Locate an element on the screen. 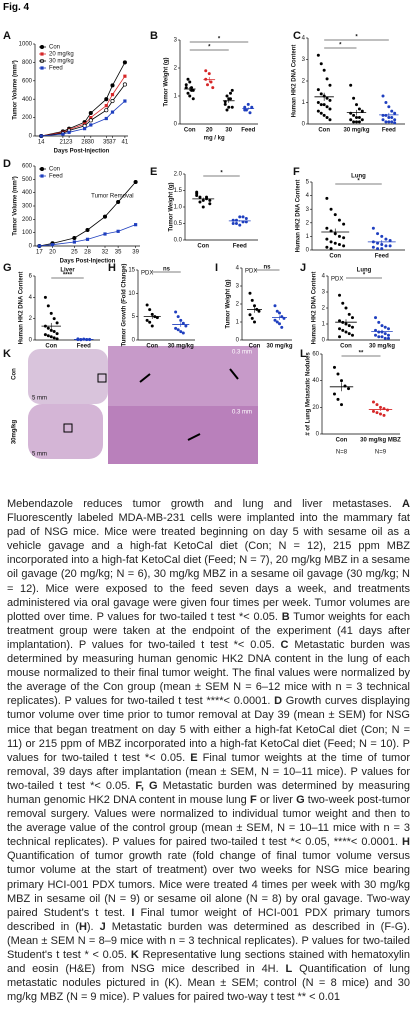 The image size is (417, 1024). scale-label: 5 mm is located at coordinates (39, 399).